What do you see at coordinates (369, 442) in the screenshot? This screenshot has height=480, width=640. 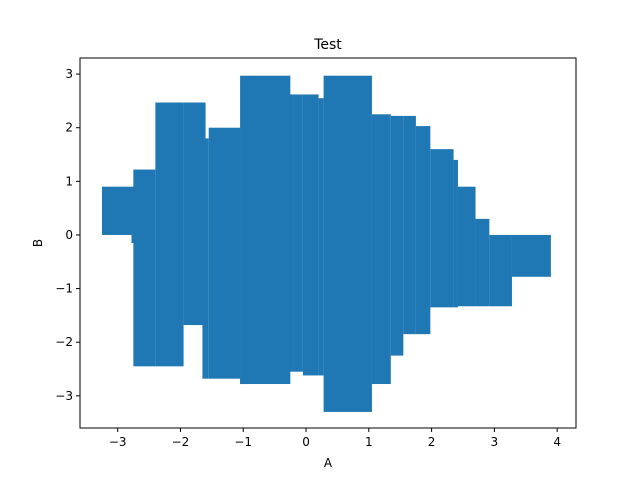 I see `x-tick-label: 1` at bounding box center [369, 442].